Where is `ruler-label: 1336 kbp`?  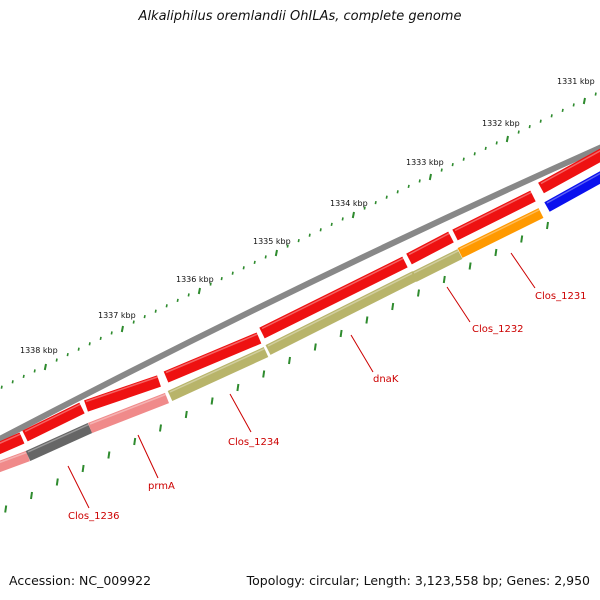
ruler-label: 1336 kbp is located at coordinates (195, 279).